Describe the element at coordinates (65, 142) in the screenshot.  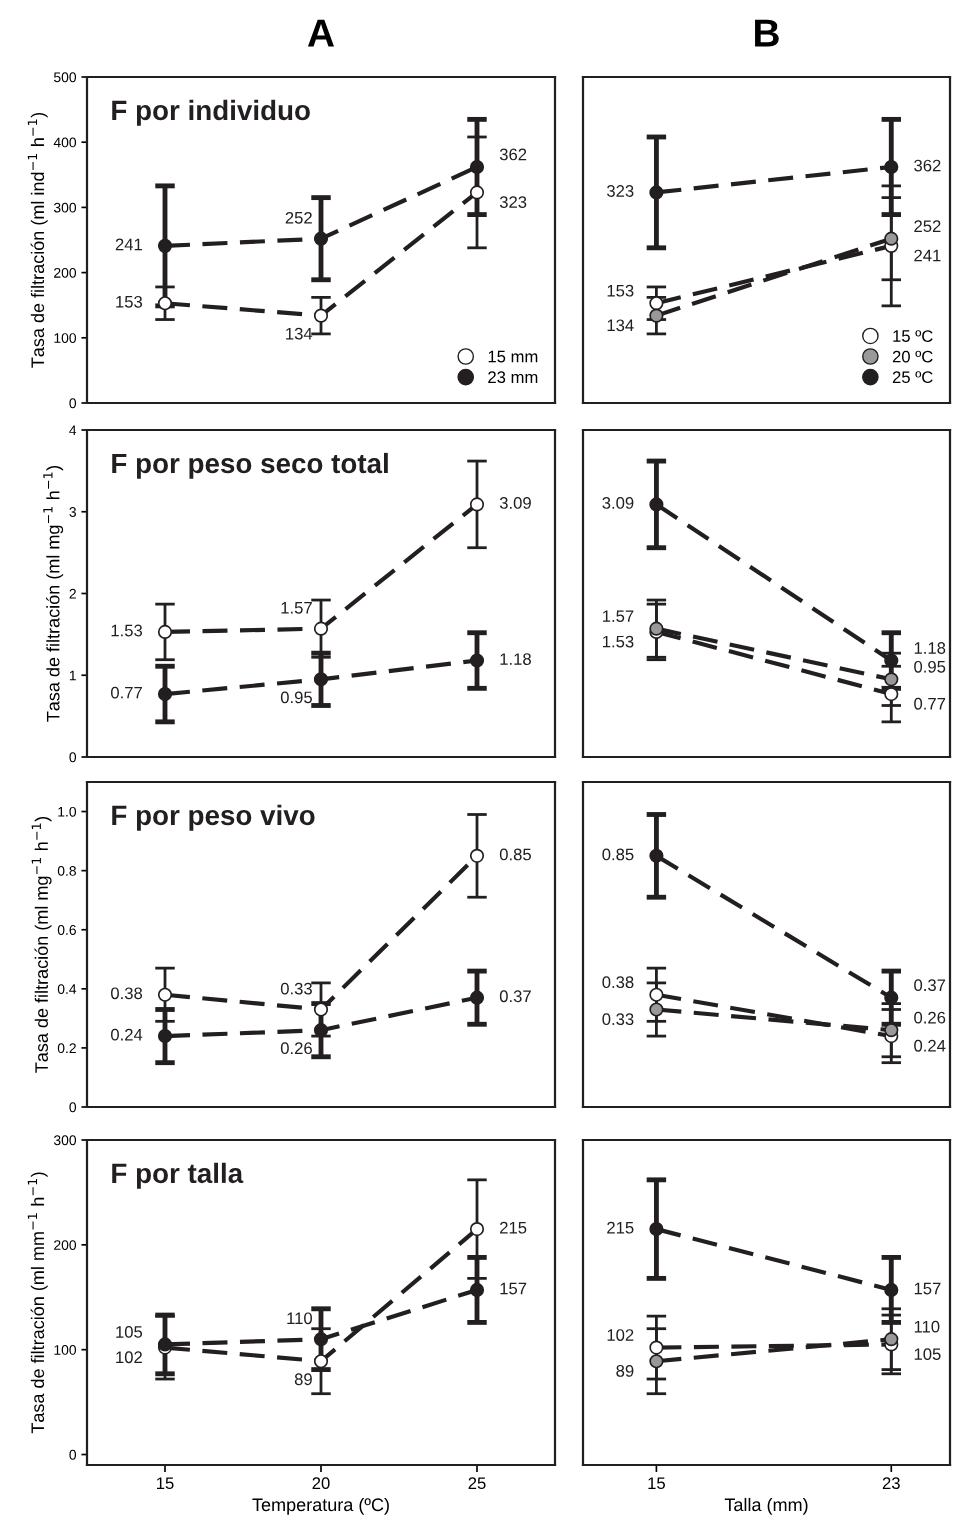
I see `y-tick-label: 400` at that location.